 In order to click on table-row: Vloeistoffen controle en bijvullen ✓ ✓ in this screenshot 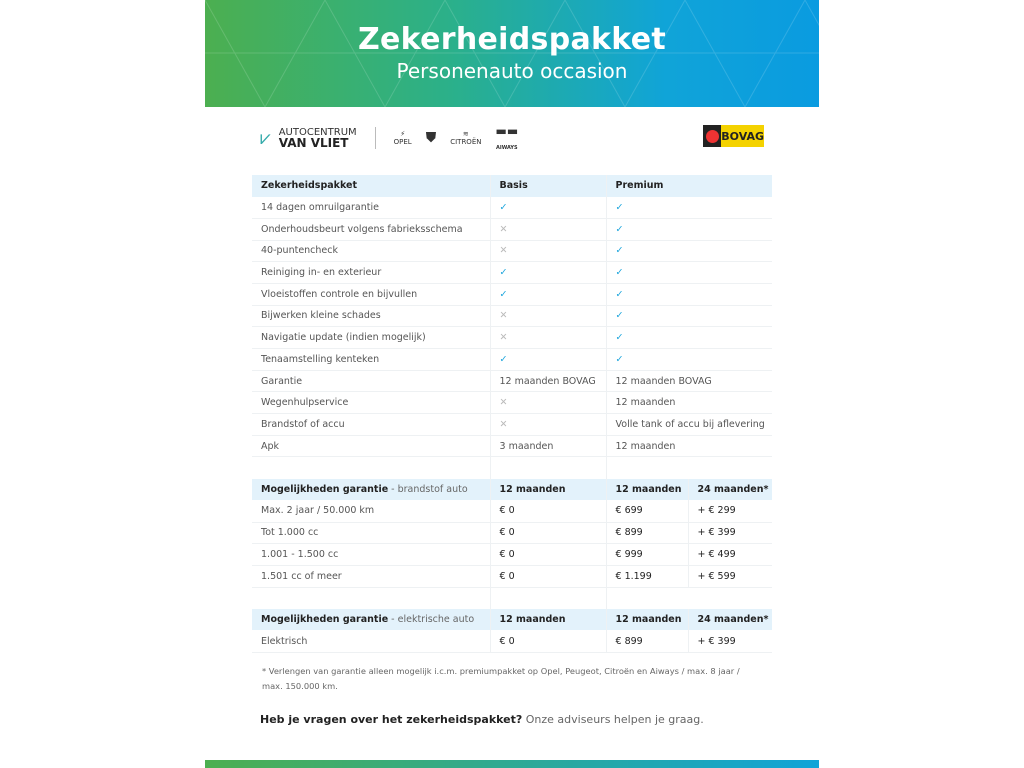, I will do `click(512, 294)`.